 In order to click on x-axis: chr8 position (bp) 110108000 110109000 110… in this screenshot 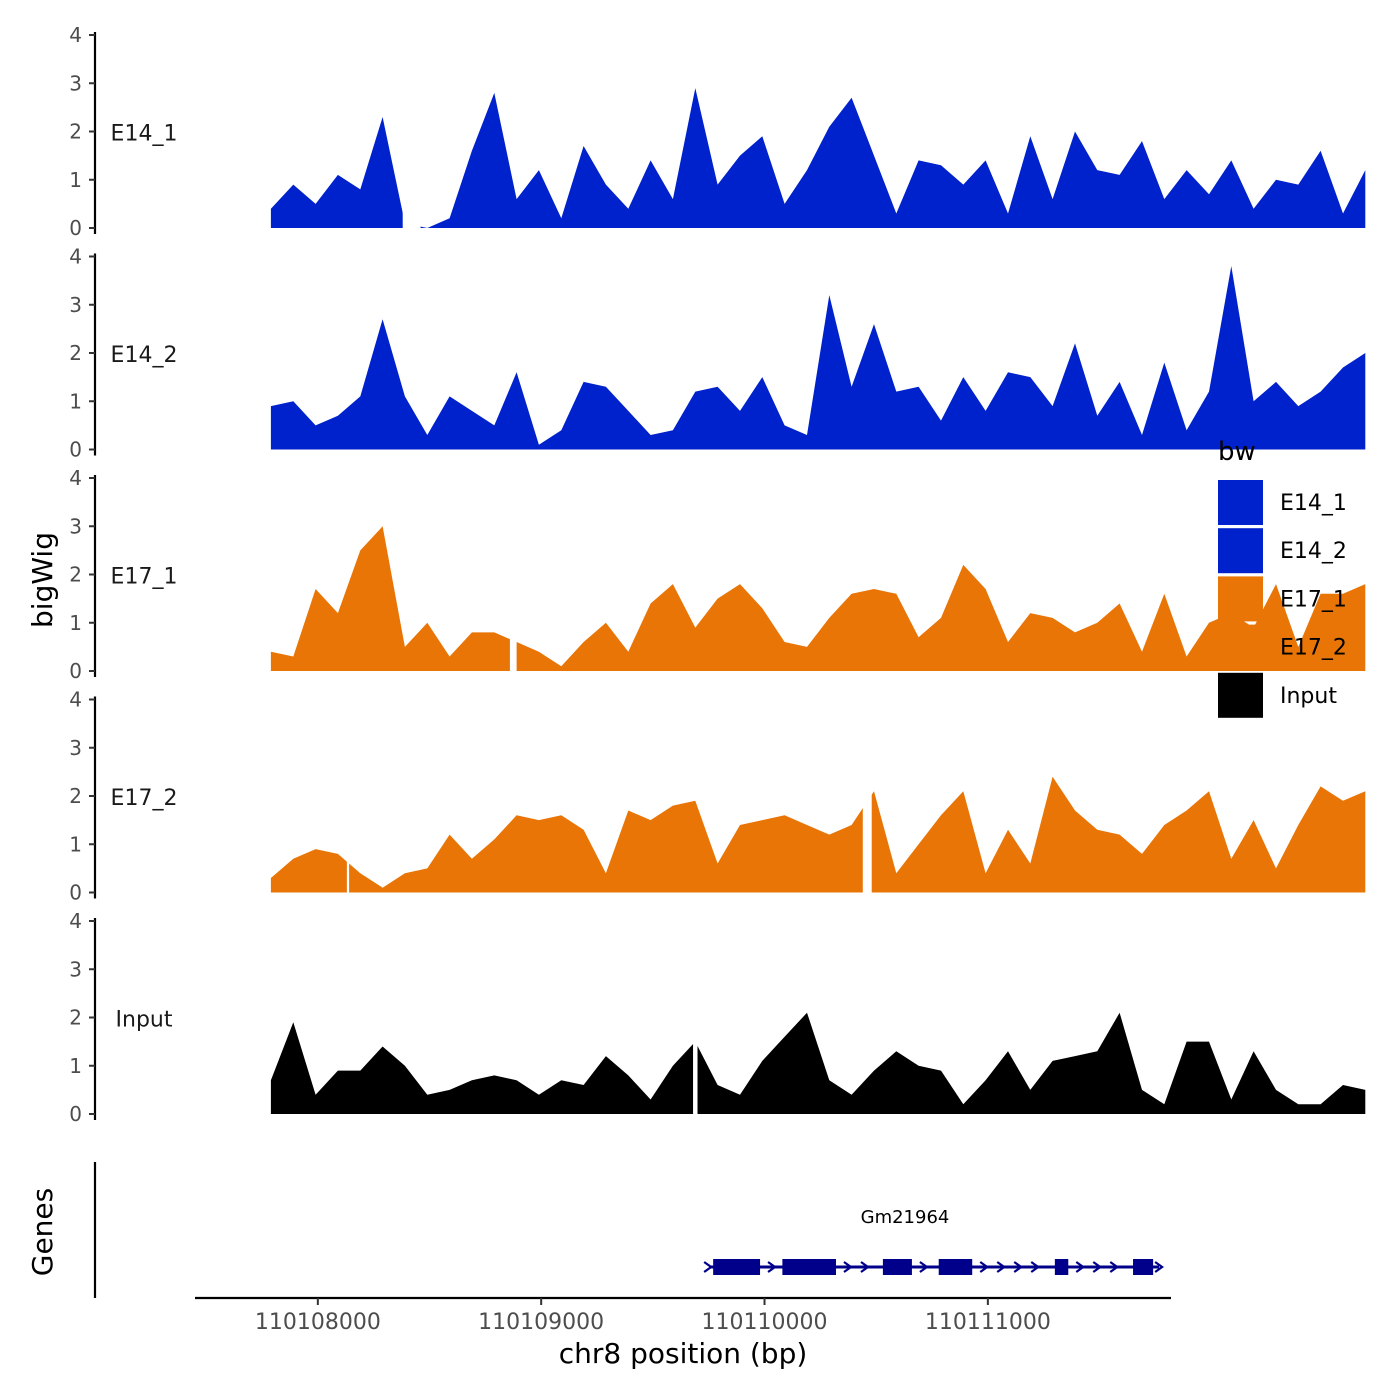, I will do `click(683, 1333)`.